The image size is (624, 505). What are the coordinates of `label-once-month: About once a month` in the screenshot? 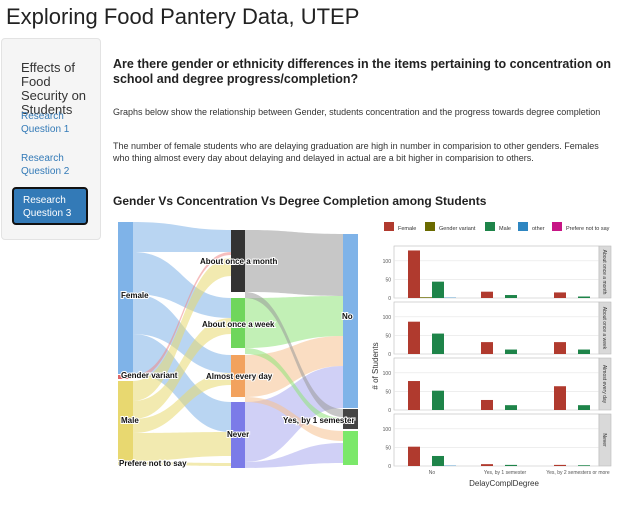 It's located at (238, 261).